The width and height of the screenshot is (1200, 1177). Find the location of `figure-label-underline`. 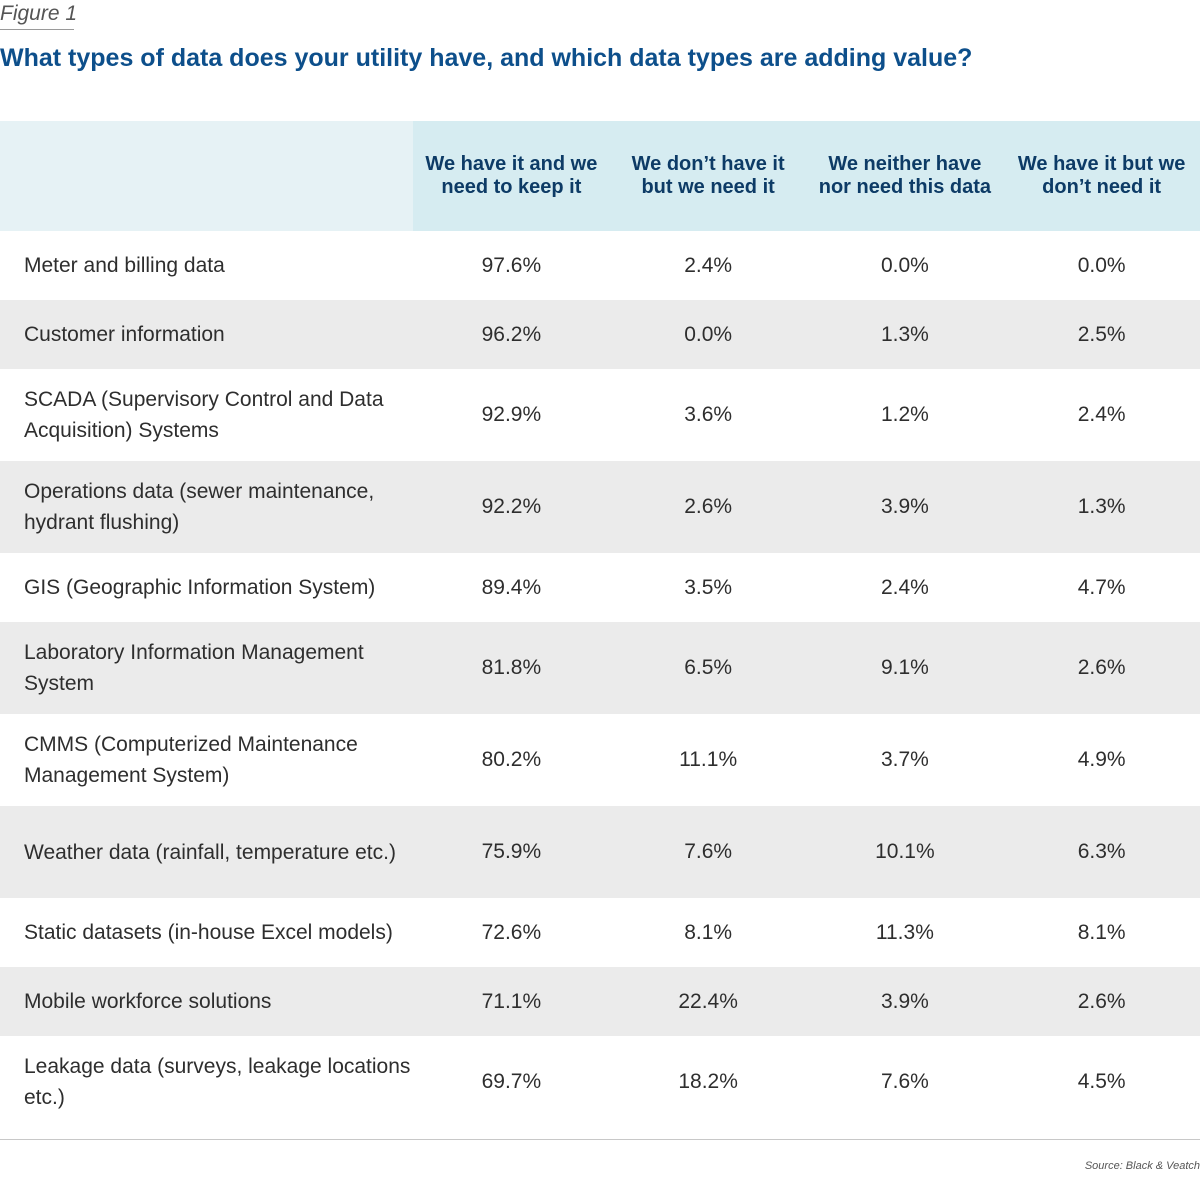

figure-label-underline is located at coordinates (37, 29).